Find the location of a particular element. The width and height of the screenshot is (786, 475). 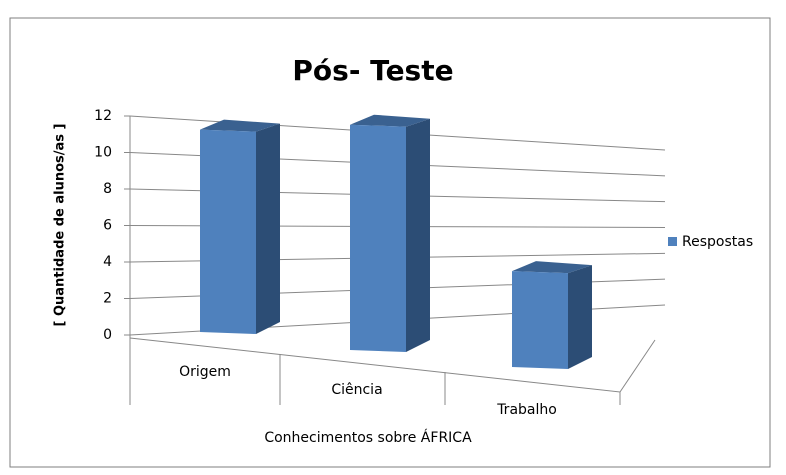

legend-swatch is located at coordinates (672, 241).